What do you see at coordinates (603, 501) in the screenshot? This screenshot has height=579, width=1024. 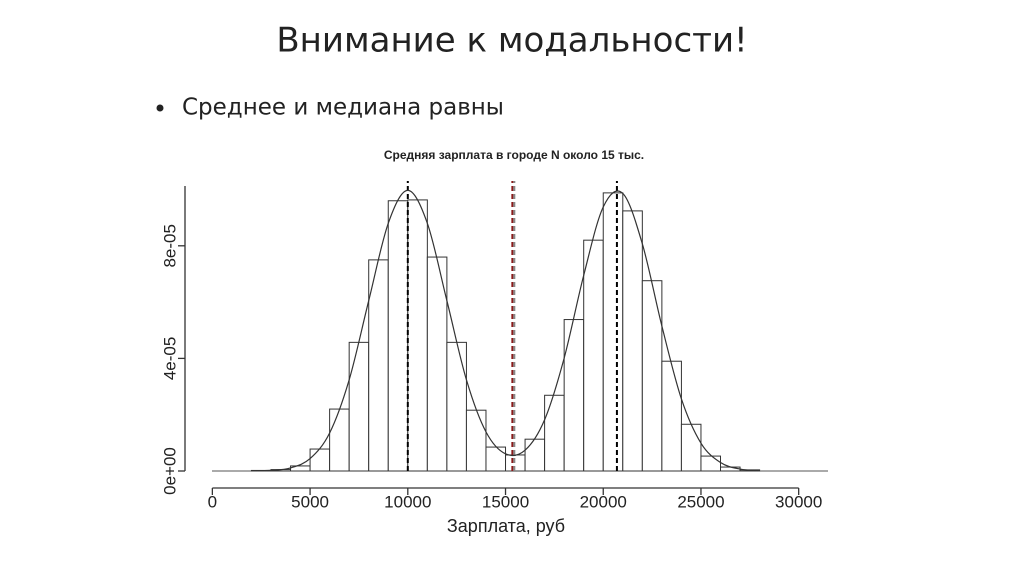 I see `x-tick-label: 20000` at bounding box center [603, 501].